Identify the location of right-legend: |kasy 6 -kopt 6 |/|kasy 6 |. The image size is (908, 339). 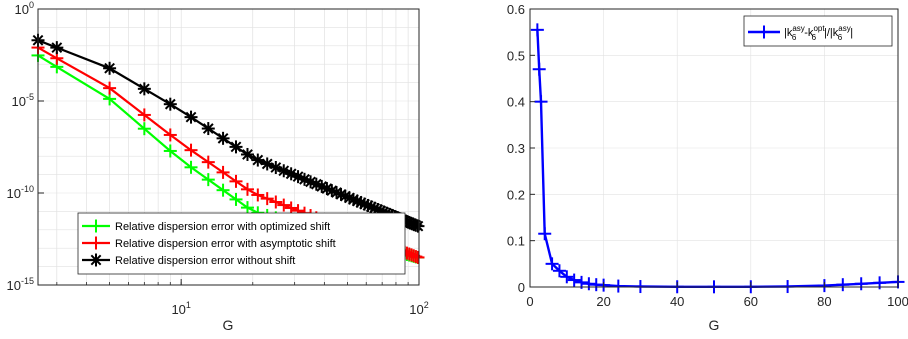
(818, 31).